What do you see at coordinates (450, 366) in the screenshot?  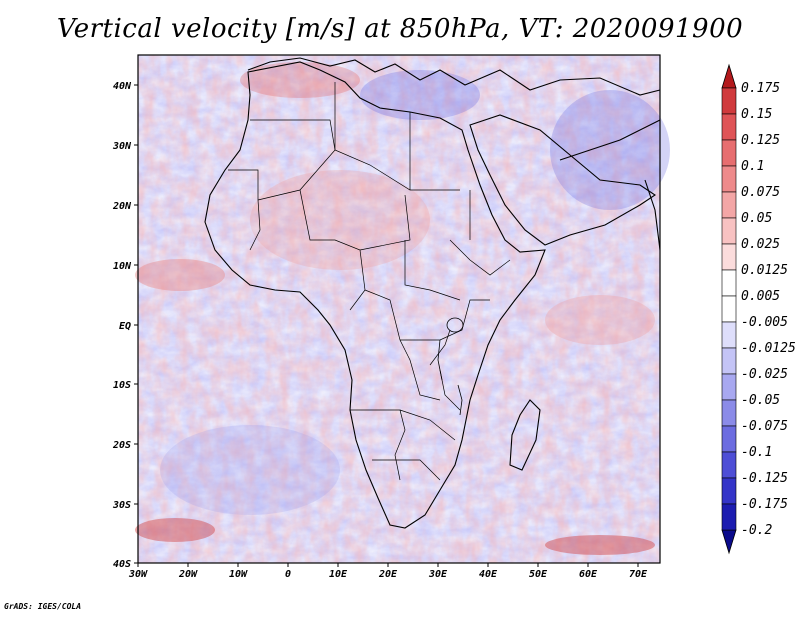 I see `lakes` at bounding box center [450, 366].